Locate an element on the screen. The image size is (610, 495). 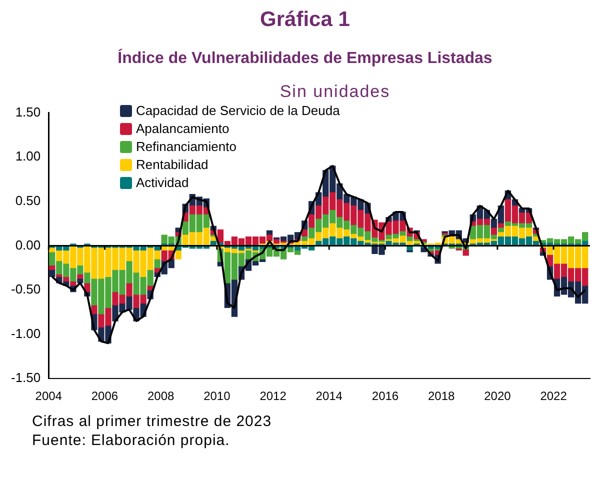
legend-label: Apalancamiento is located at coordinates (183, 129).